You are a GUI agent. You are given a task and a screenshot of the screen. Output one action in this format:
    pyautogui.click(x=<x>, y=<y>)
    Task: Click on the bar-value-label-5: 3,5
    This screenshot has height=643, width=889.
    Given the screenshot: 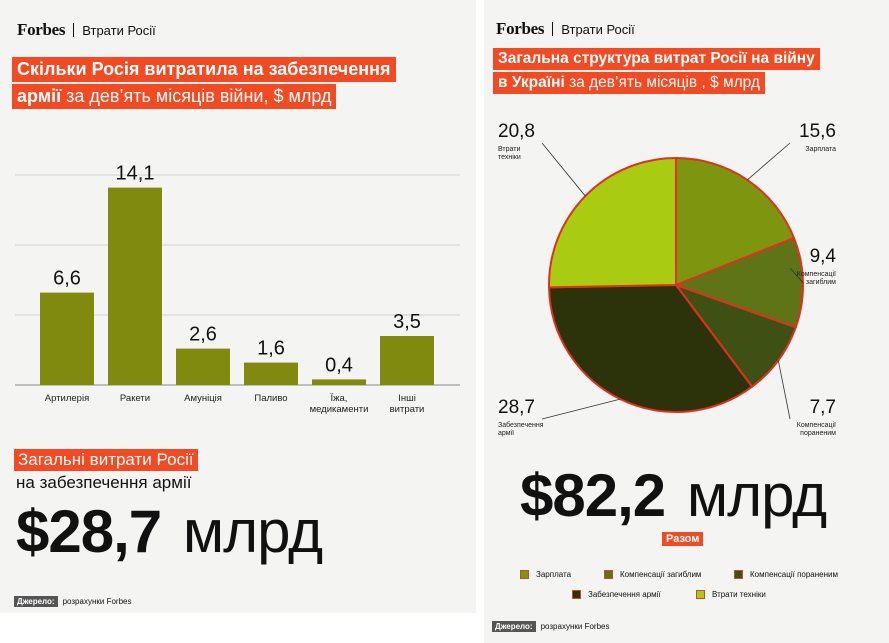 What is the action you would take?
    pyautogui.click(x=407, y=322)
    